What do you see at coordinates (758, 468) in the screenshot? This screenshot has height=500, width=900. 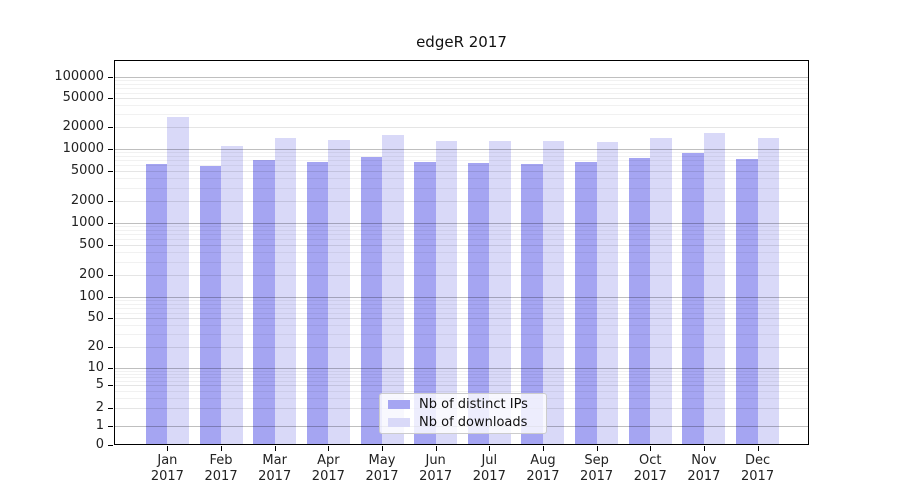 I see `xtick-label-dec: Dec 2017` at bounding box center [758, 468].